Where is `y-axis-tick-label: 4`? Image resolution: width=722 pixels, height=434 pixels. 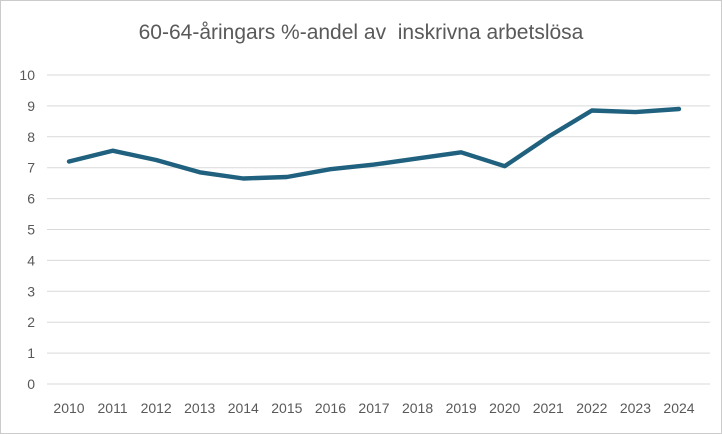 y-axis-tick-label: 4 is located at coordinates (31, 260).